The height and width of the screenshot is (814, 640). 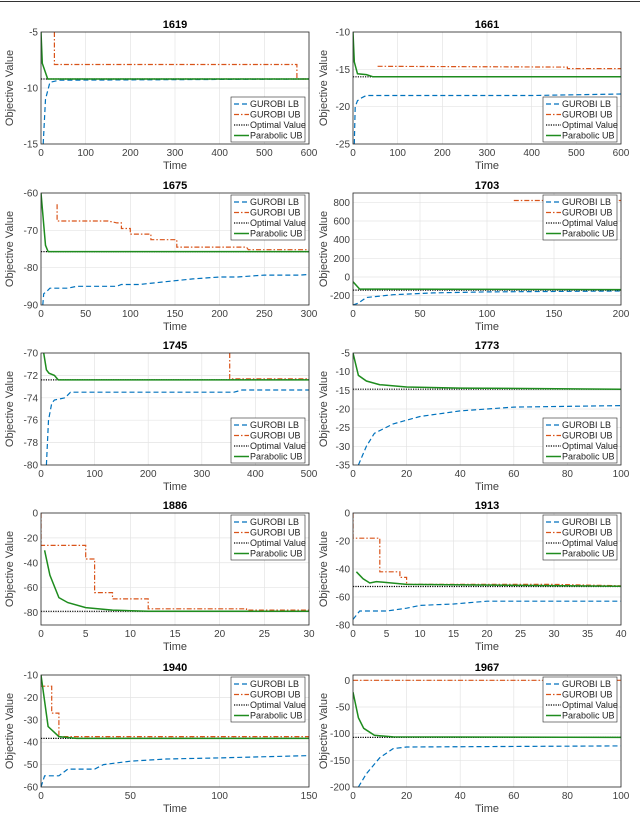 What do you see at coordinates (31, 443) in the screenshot?
I see `y-tick-label: -78` at bounding box center [31, 443].